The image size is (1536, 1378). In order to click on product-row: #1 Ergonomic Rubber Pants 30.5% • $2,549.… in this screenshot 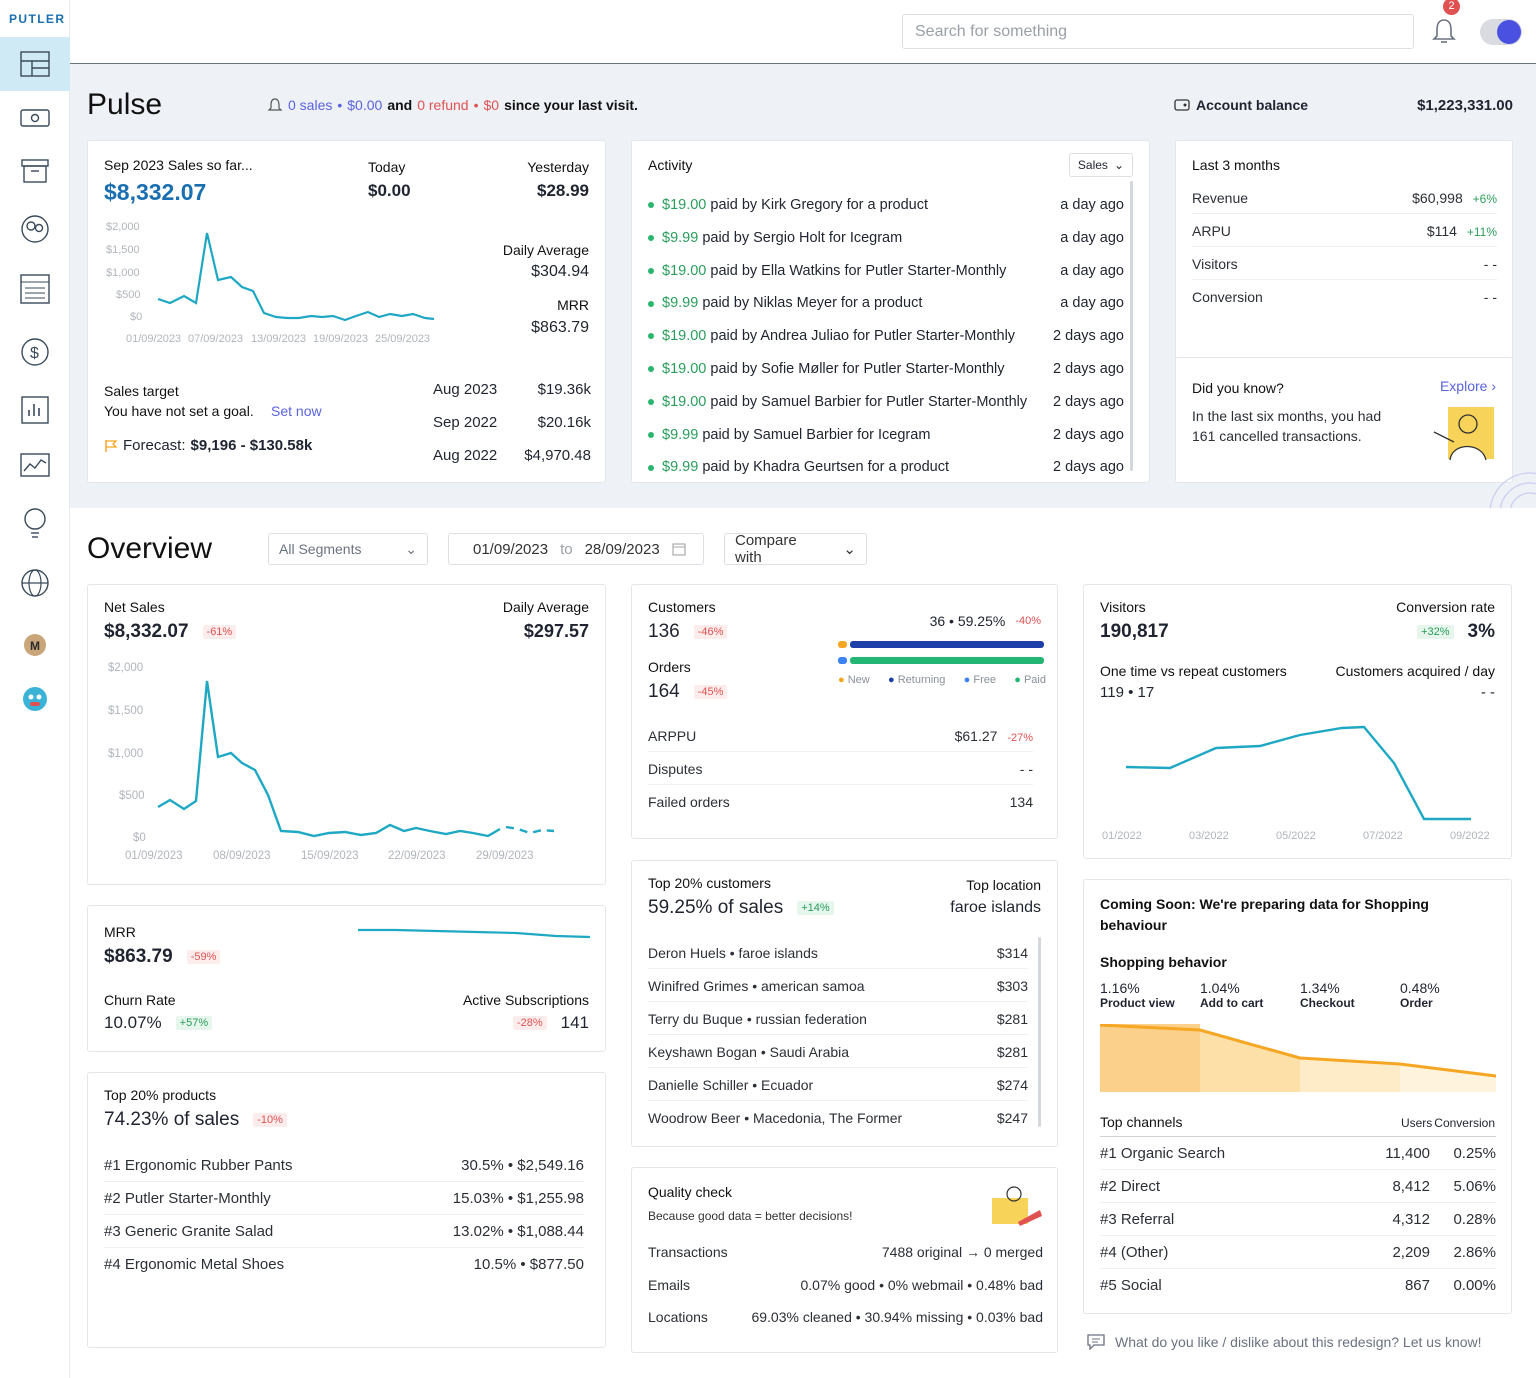, I will do `click(344, 1169)`.